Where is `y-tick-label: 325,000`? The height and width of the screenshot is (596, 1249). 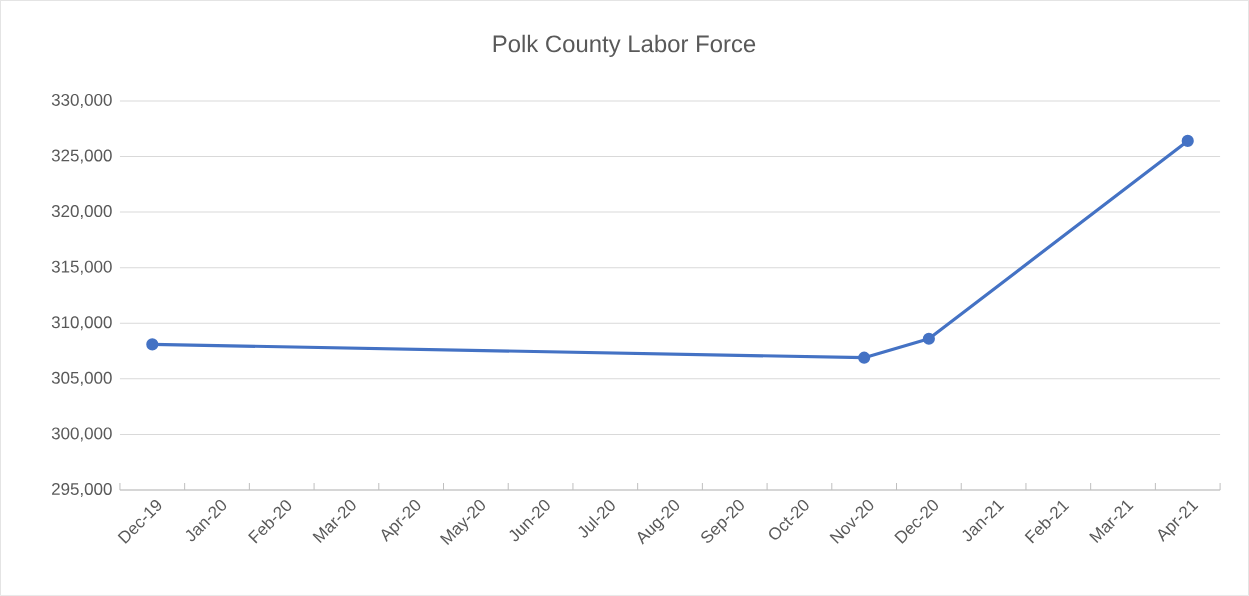
y-tick-label: 325,000 is located at coordinates (81, 156).